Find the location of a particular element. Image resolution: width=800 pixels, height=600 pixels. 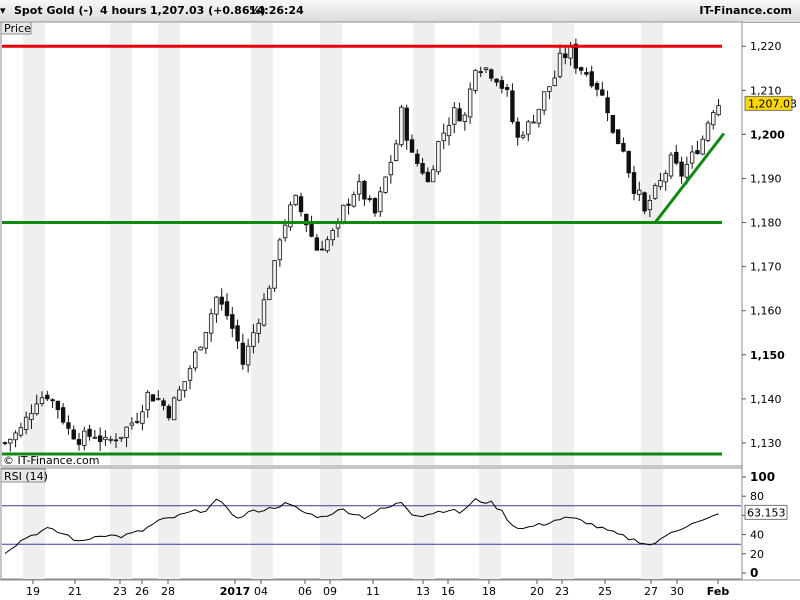

price-tick-label: 1,140 is located at coordinates (766, 399).